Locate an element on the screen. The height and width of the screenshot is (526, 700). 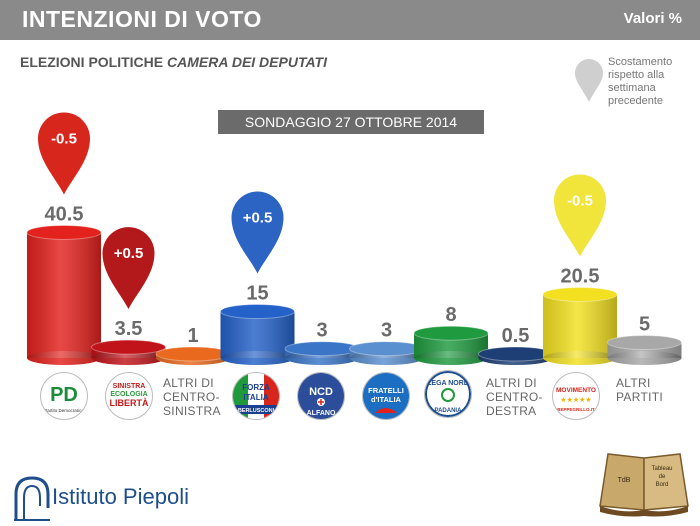
m5s-logo-l2: BEPPEGRILLO.IT is located at coordinates (576, 409).